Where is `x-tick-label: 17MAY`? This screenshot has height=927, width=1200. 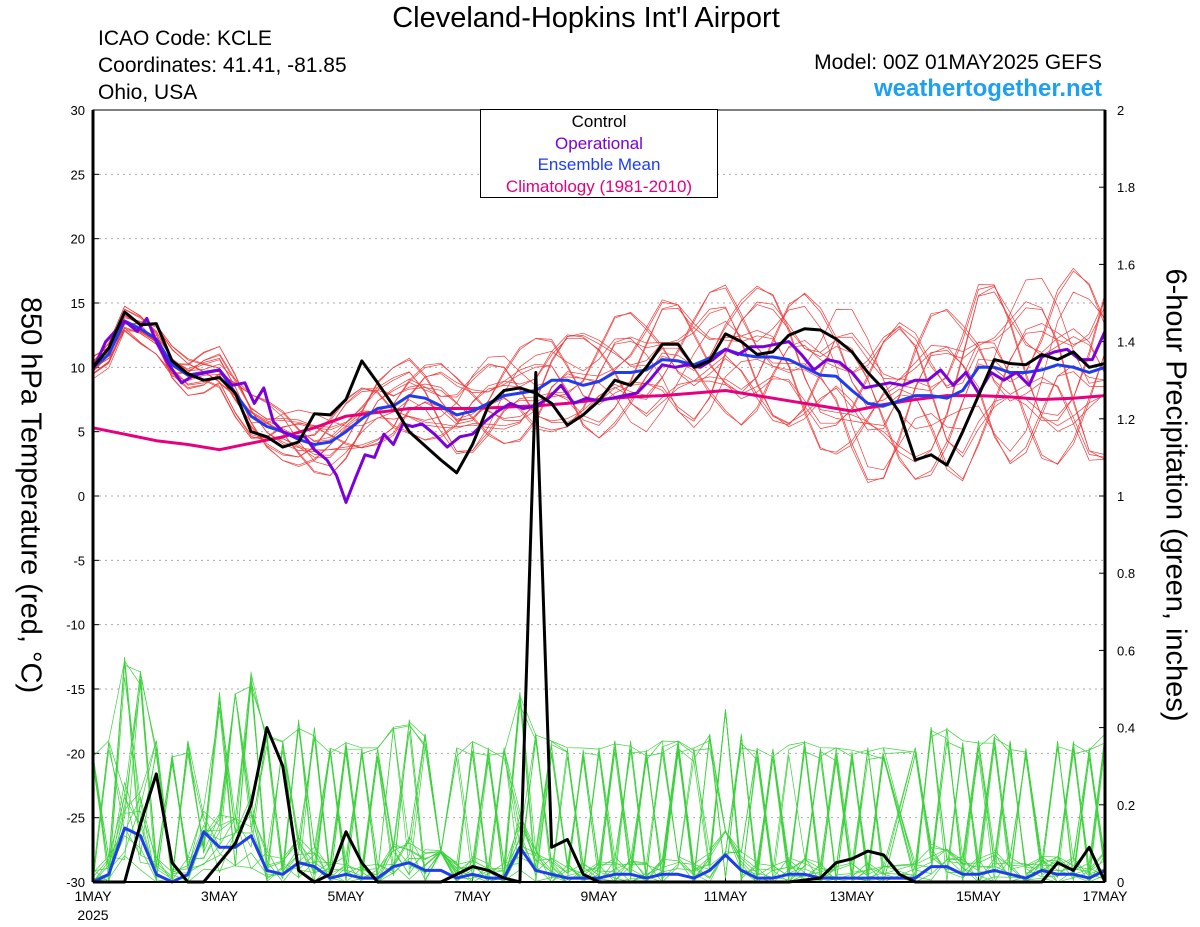 x-tick-label: 17MAY is located at coordinates (1106, 896).